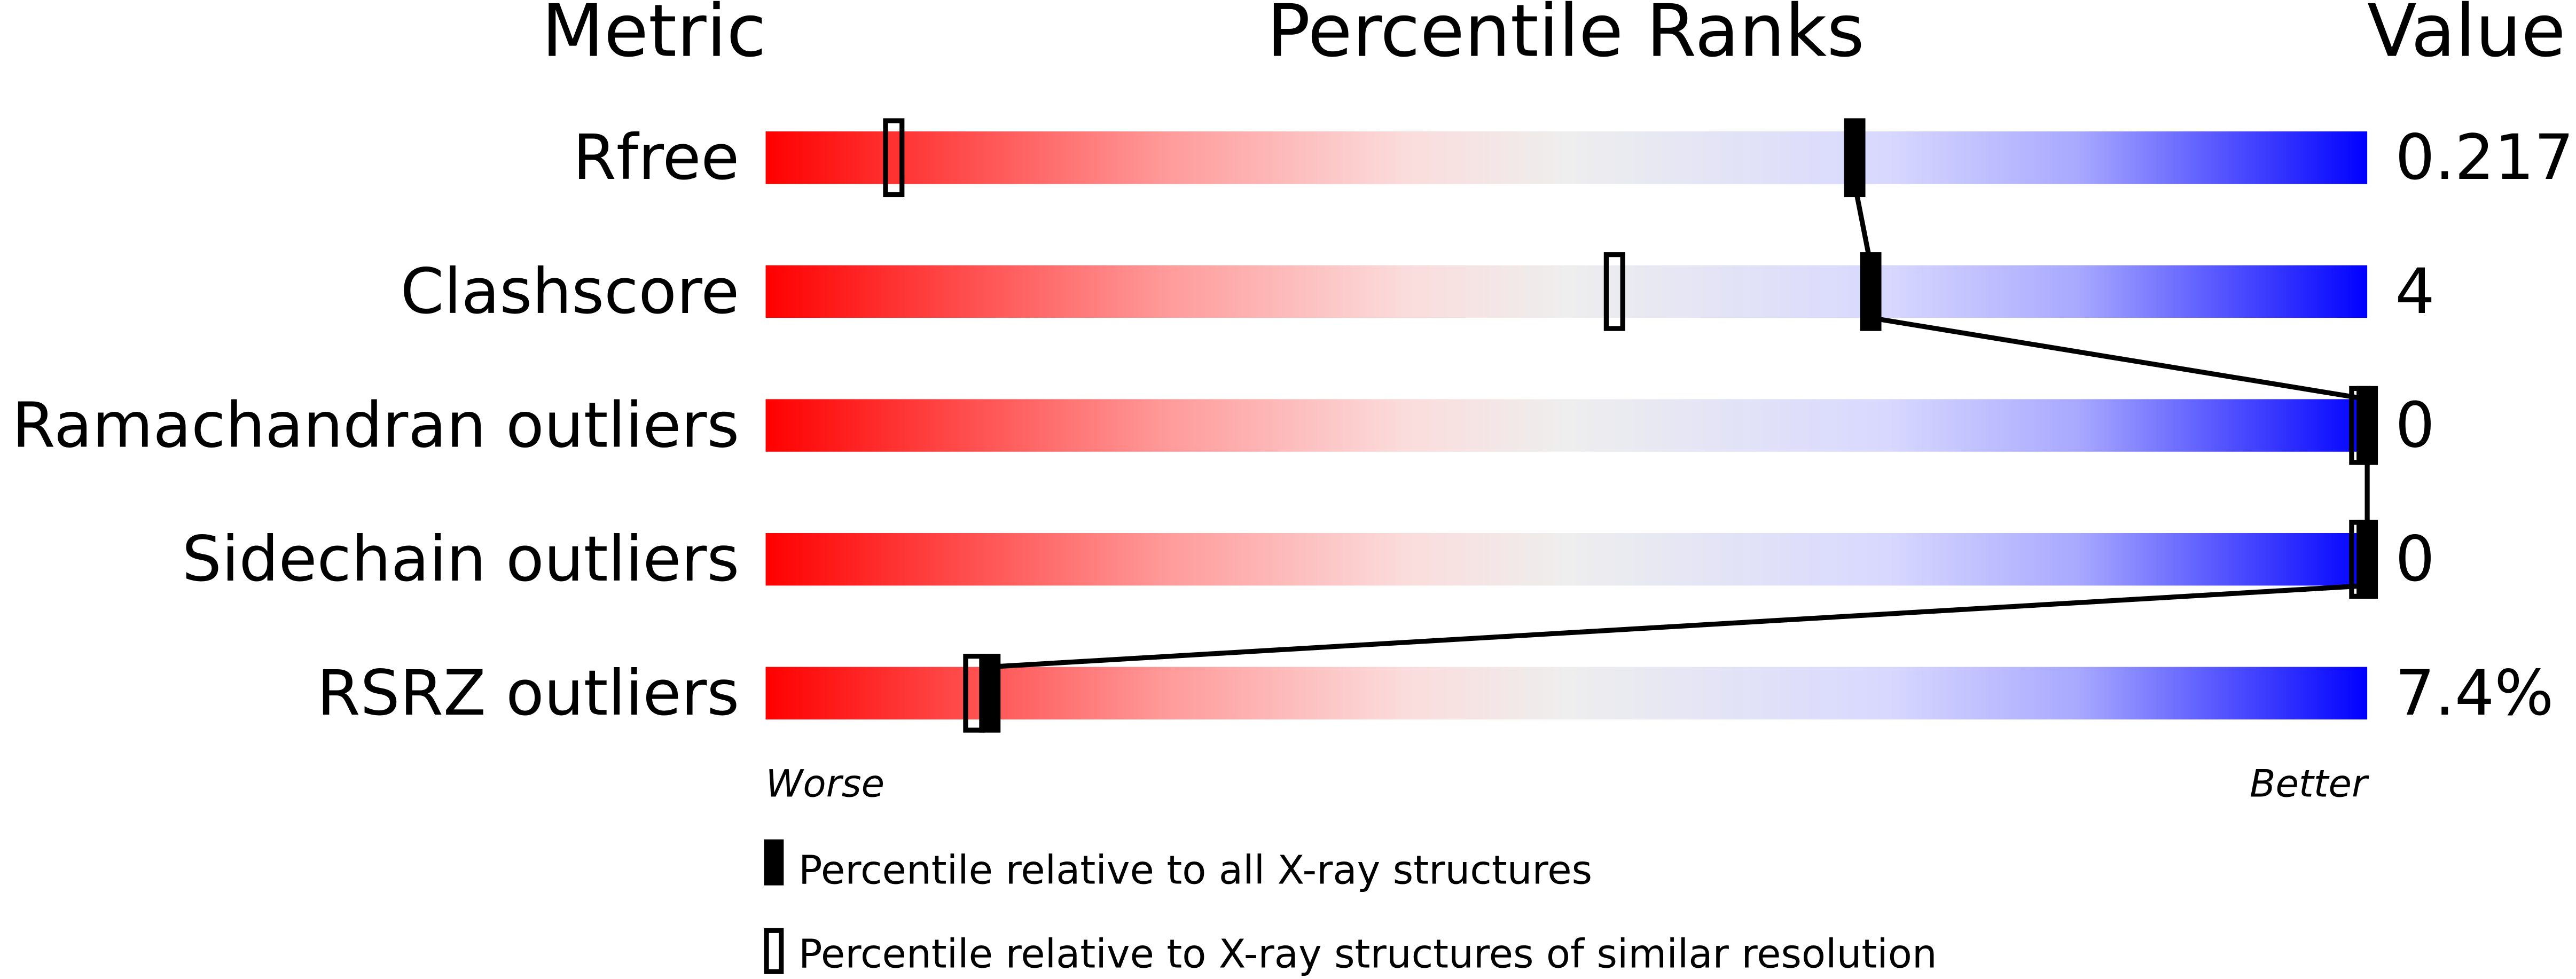  Describe the element at coordinates (2484, 157) in the screenshot. I see `metric-value: 0.217` at that location.